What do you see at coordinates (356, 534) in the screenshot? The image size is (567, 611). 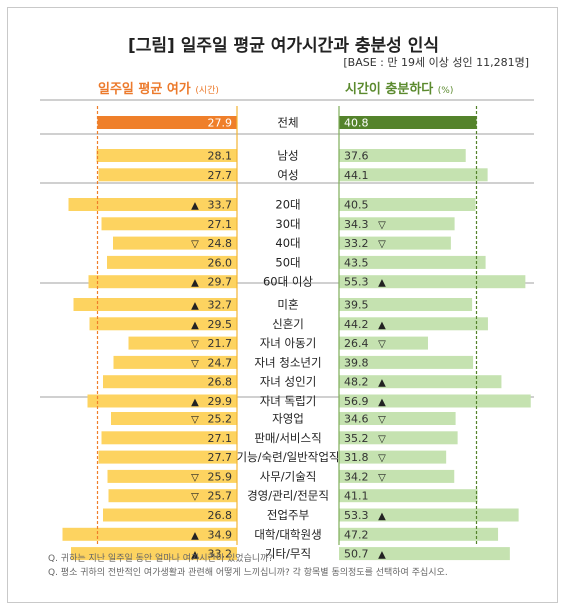 I see `right-value-label: 47.2` at bounding box center [356, 534].